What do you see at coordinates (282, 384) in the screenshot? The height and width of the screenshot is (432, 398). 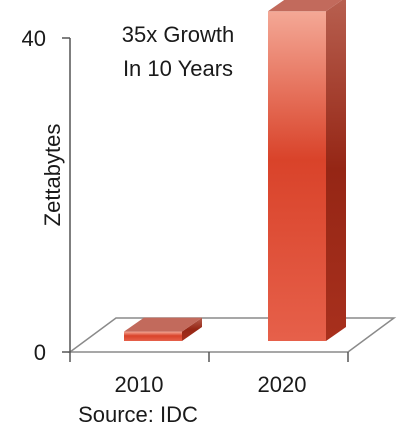 I see `category-label-2020: 2020` at bounding box center [282, 384].